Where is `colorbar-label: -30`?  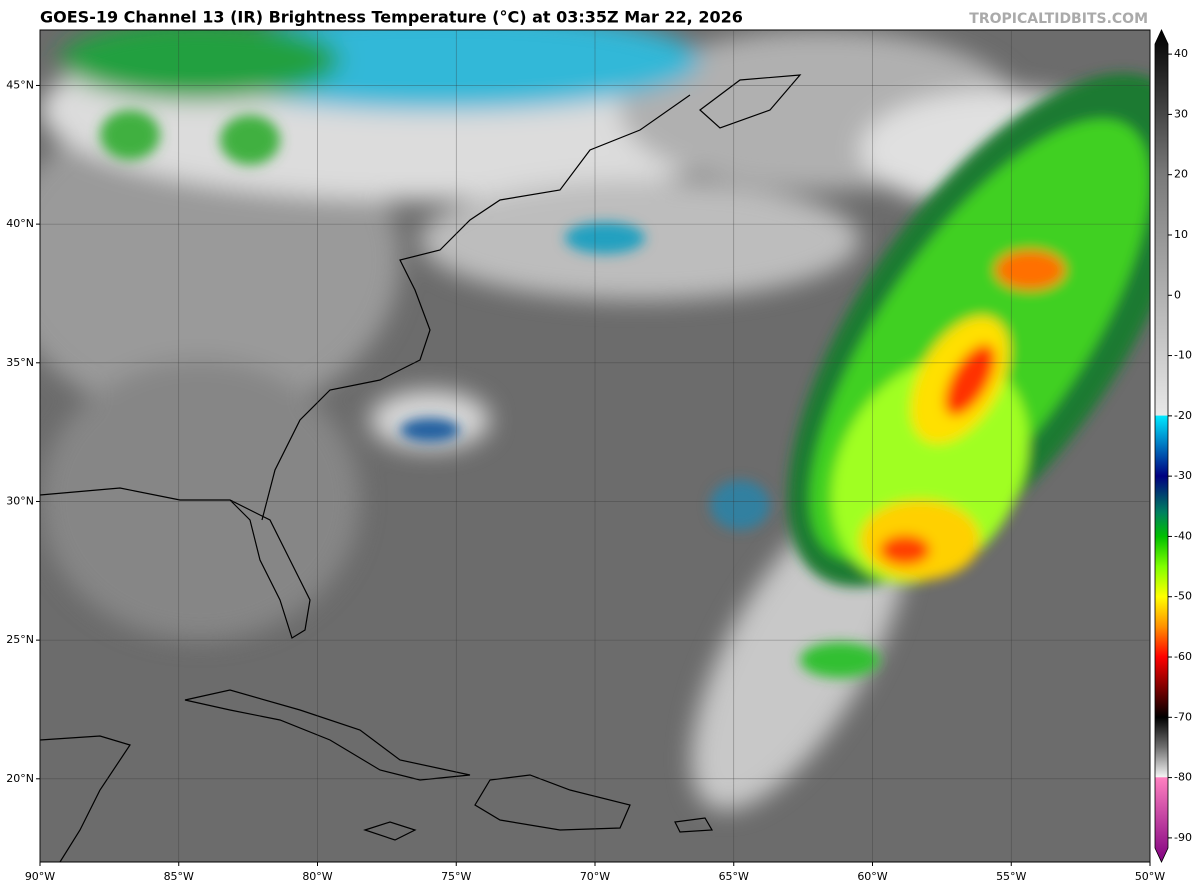
colorbar-label: -30 is located at coordinates (1183, 475).